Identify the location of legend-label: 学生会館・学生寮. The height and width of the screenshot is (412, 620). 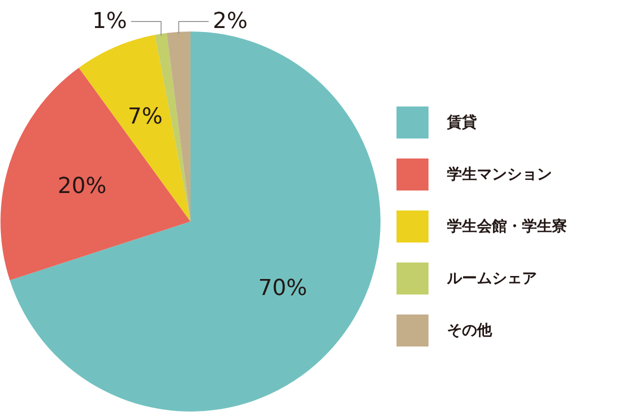
(507, 226).